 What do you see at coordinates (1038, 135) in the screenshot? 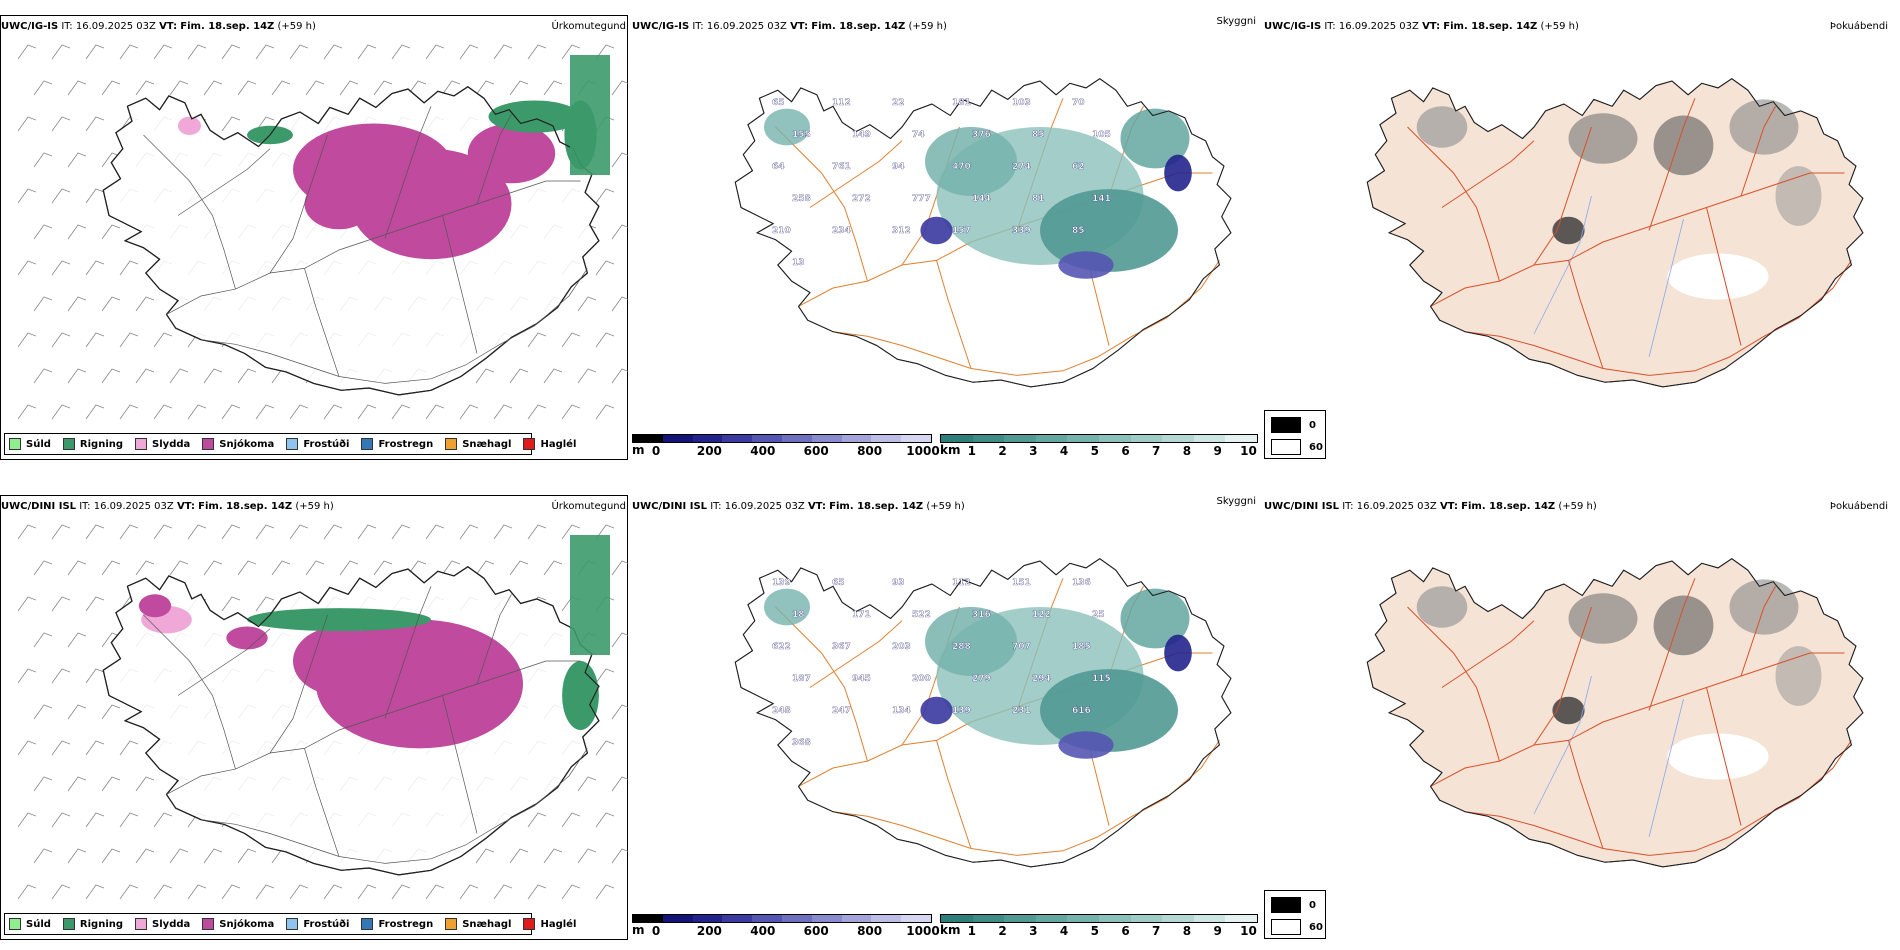
I see `visibility-value: 85` at bounding box center [1038, 135].